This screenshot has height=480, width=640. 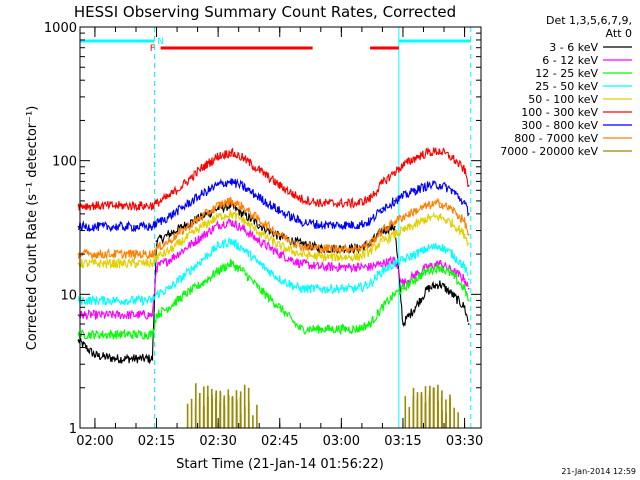 I want to click on legend-label-5: 100 - 300 keV, so click(x=559, y=112).